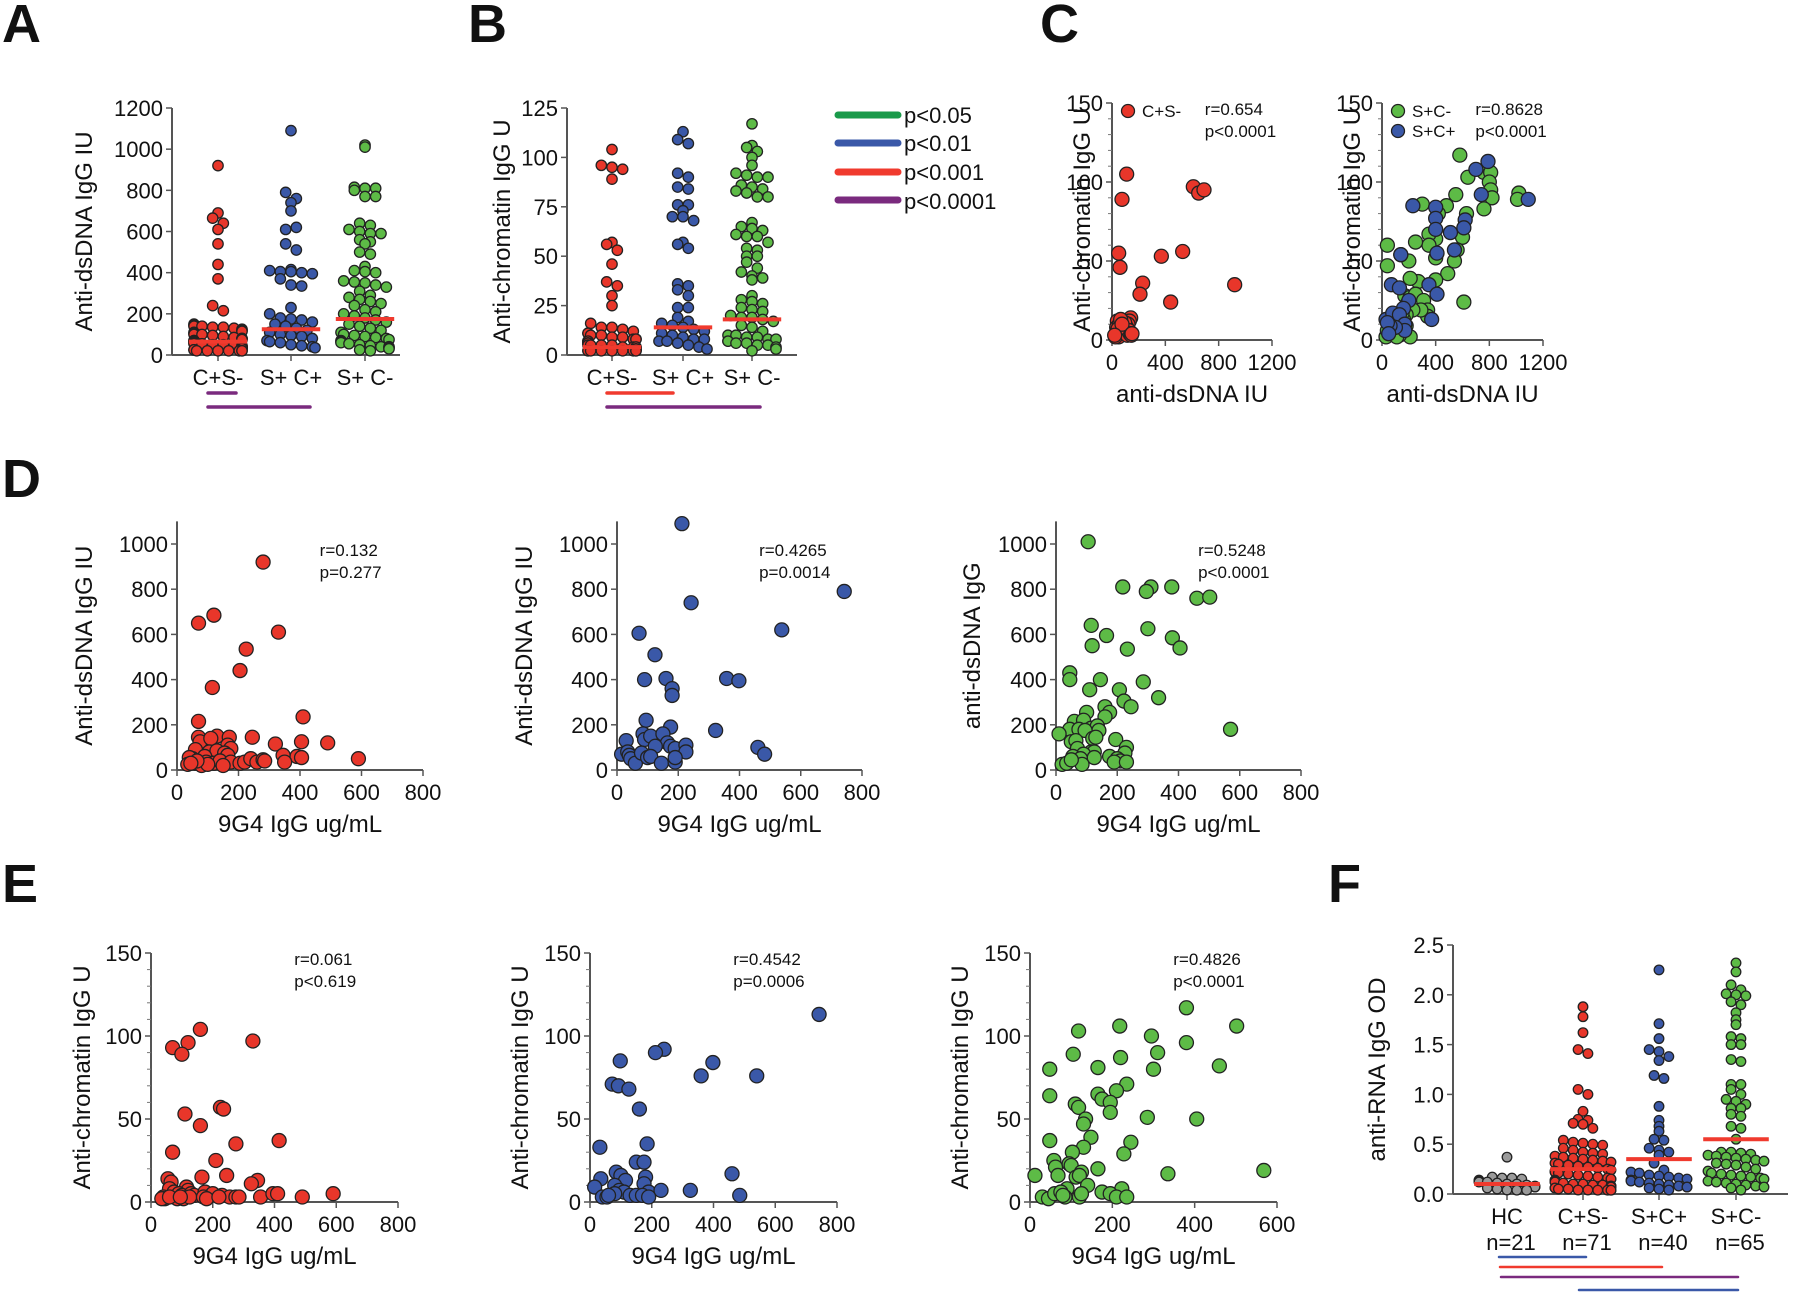 Image resolution: width=1800 pixels, height=1295 pixels. What do you see at coordinates (589, 589) in the screenshot?
I see `y-tick-label: 800` at bounding box center [589, 589].